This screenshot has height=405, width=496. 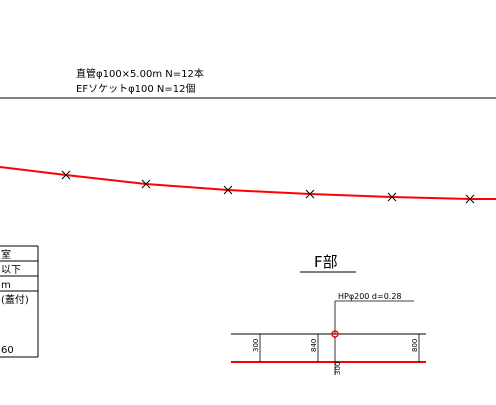 I want to click on detail-title: F部, so click(x=326, y=262).